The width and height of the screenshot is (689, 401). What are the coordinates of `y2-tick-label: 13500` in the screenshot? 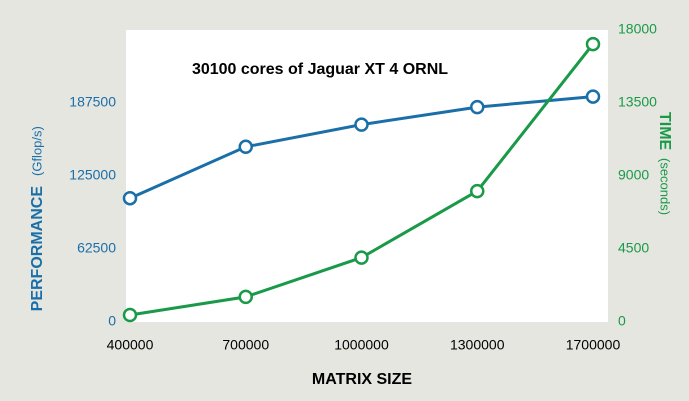 It's located at (637, 102).